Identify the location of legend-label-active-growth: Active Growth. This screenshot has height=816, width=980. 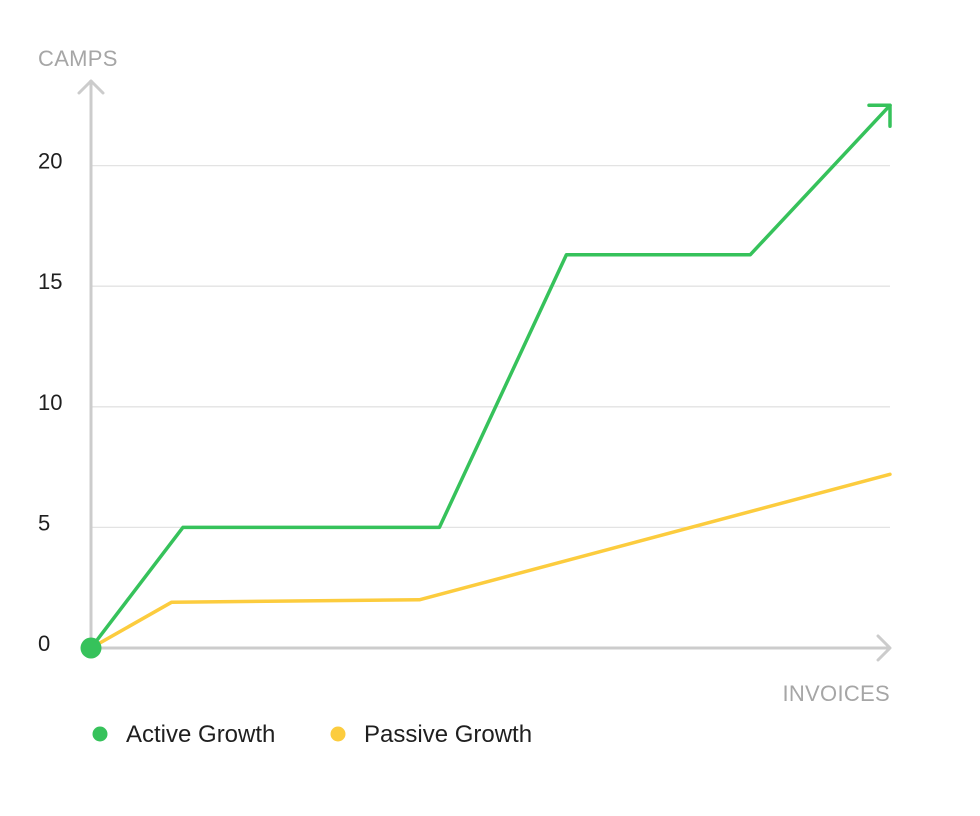
(200, 734).